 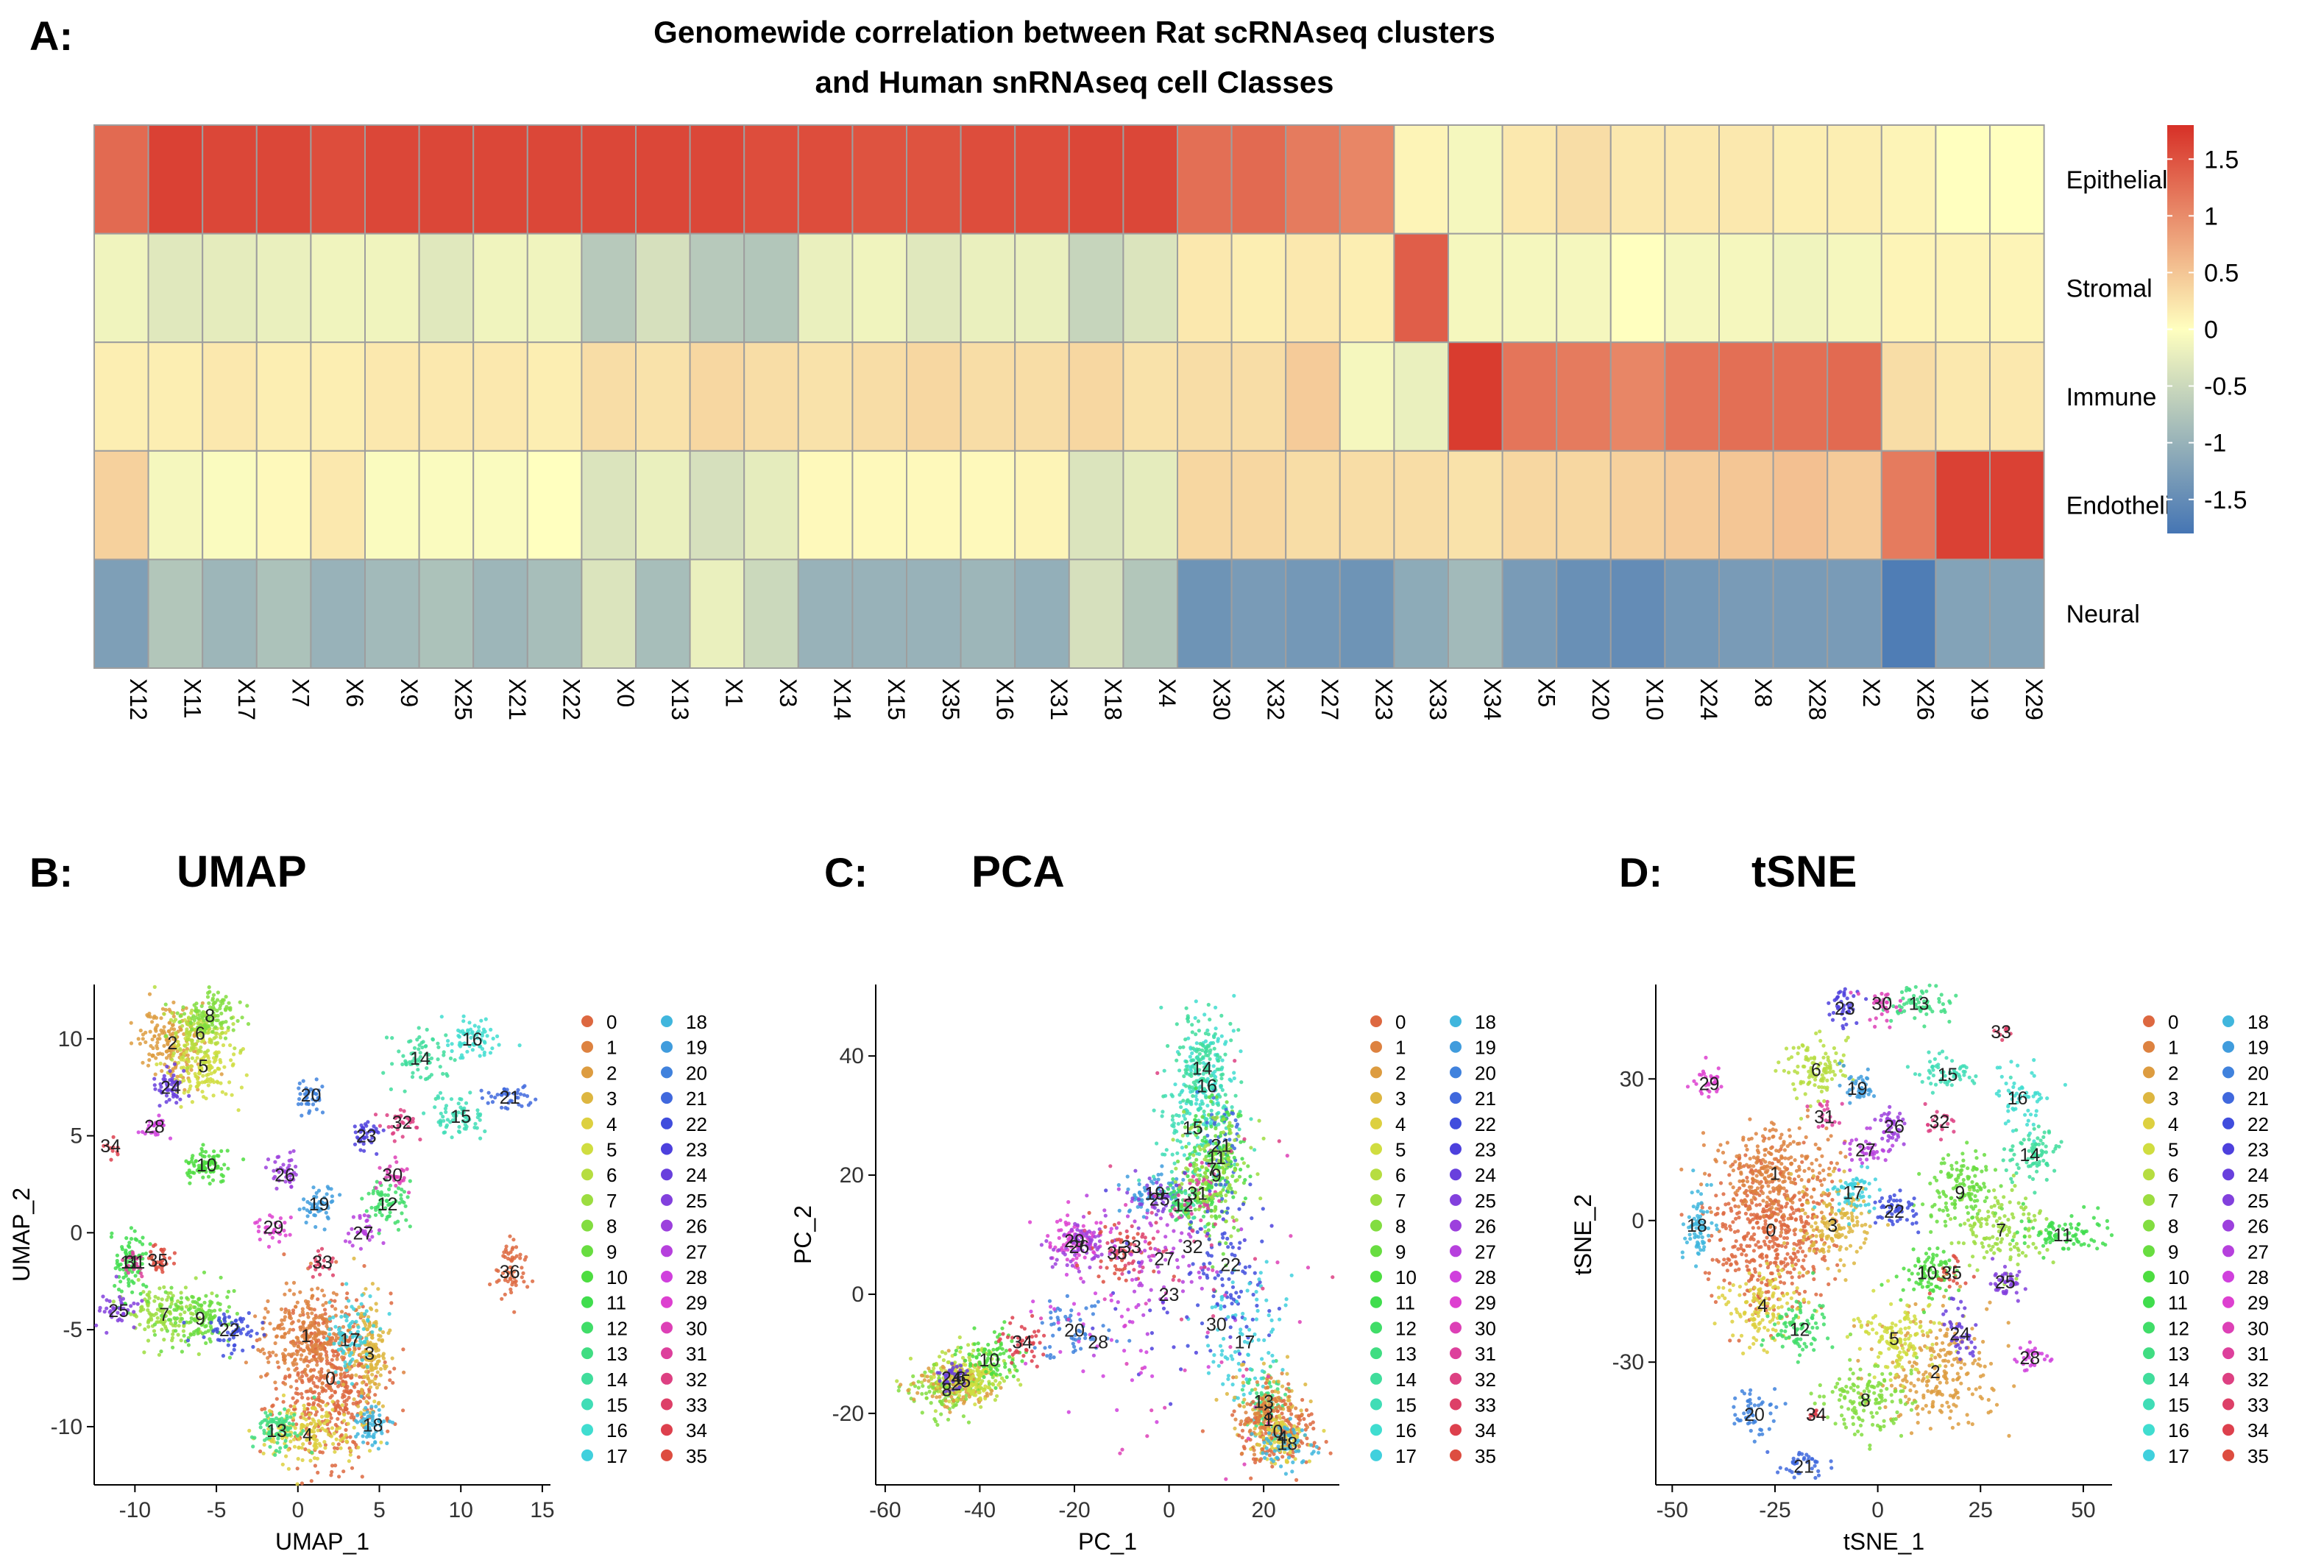 What do you see at coordinates (803, 1234) in the screenshot?
I see `y-axis-label: PC_2` at bounding box center [803, 1234].